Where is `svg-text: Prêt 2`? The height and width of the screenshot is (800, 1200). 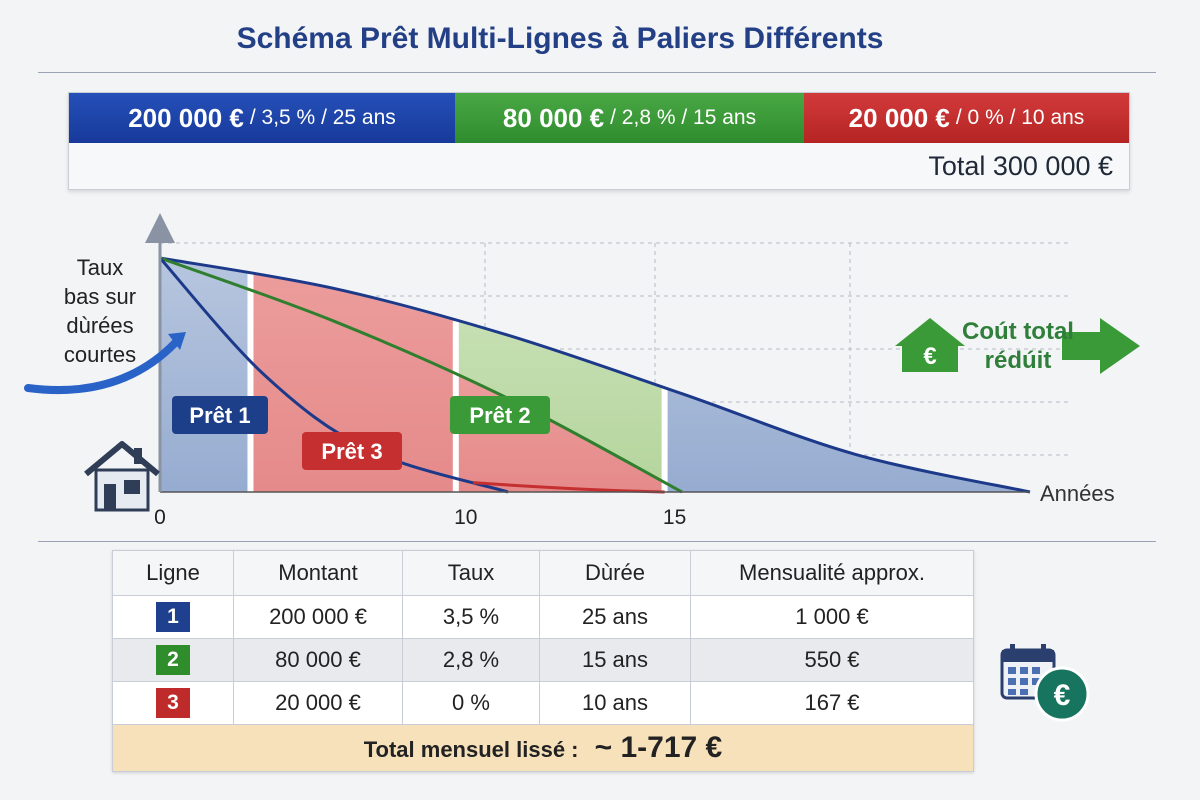
svg-text: Prêt 2 is located at coordinates (499, 415).